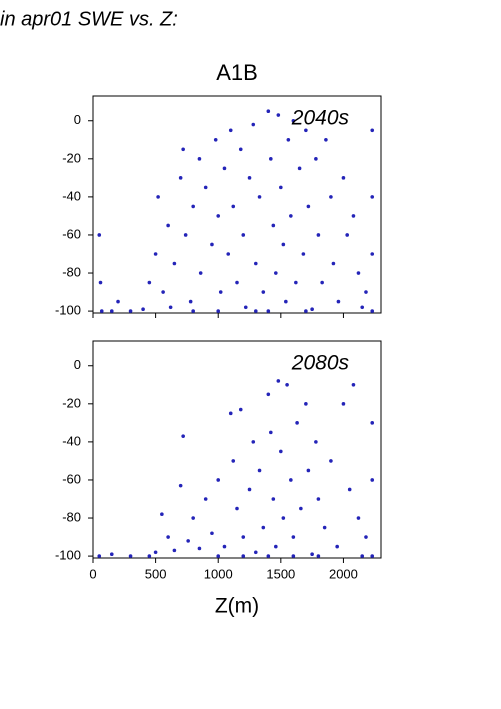 The height and width of the screenshot is (709, 501). What do you see at coordinates (237, 606) in the screenshot?
I see `x-axis-label: Z(m)` at bounding box center [237, 606].